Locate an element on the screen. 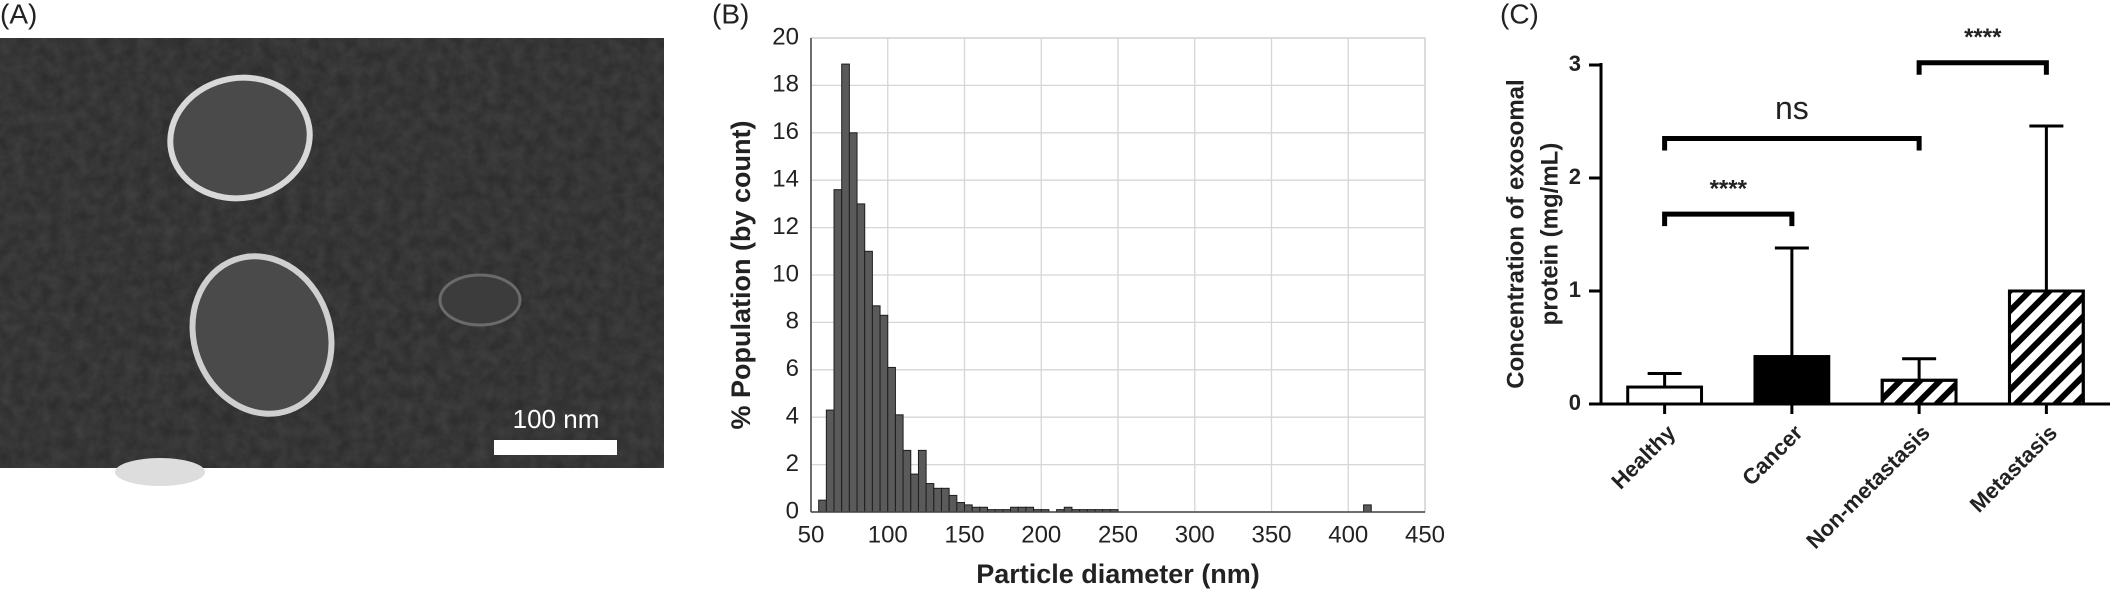 The height and width of the screenshot is (595, 2128). y-tick-label: 4 is located at coordinates (792, 416).